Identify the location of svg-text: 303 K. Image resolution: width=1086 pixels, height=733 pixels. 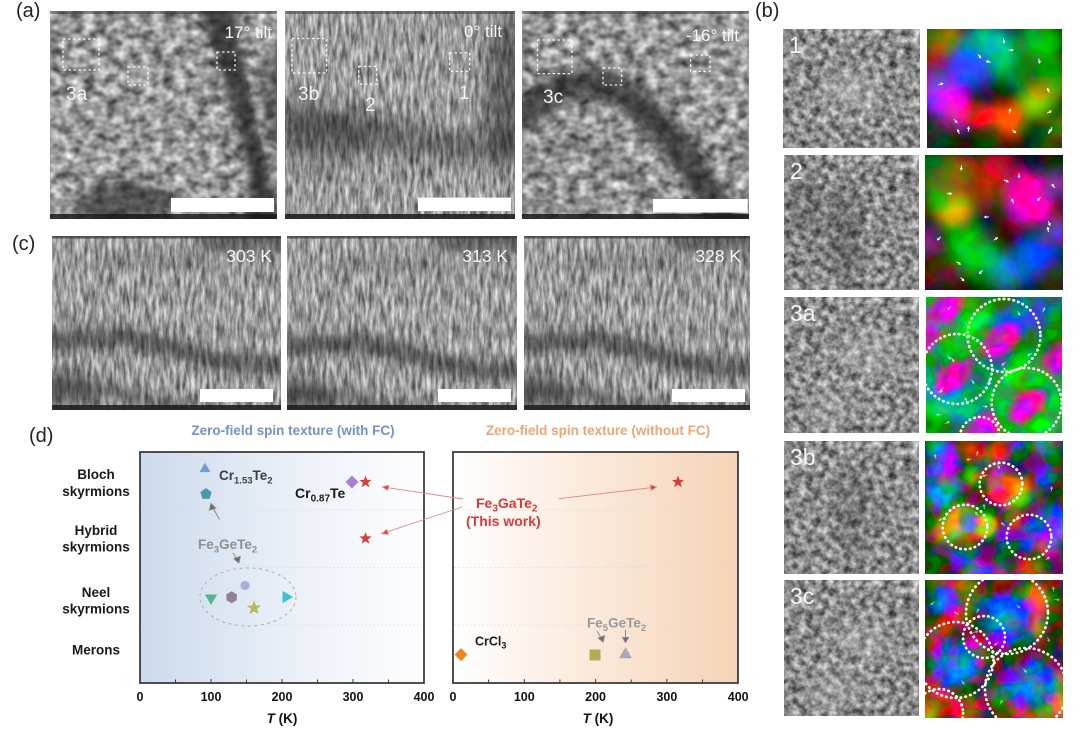
(249, 256).